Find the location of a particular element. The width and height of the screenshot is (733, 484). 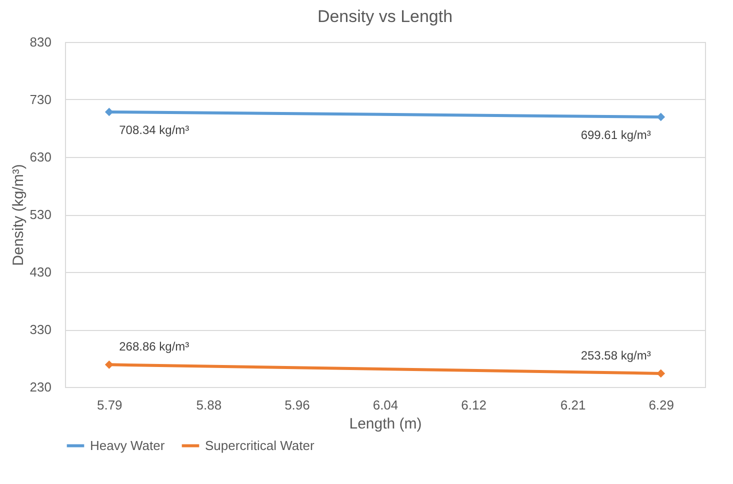

y-tick-label: 630 is located at coordinates (41, 157).